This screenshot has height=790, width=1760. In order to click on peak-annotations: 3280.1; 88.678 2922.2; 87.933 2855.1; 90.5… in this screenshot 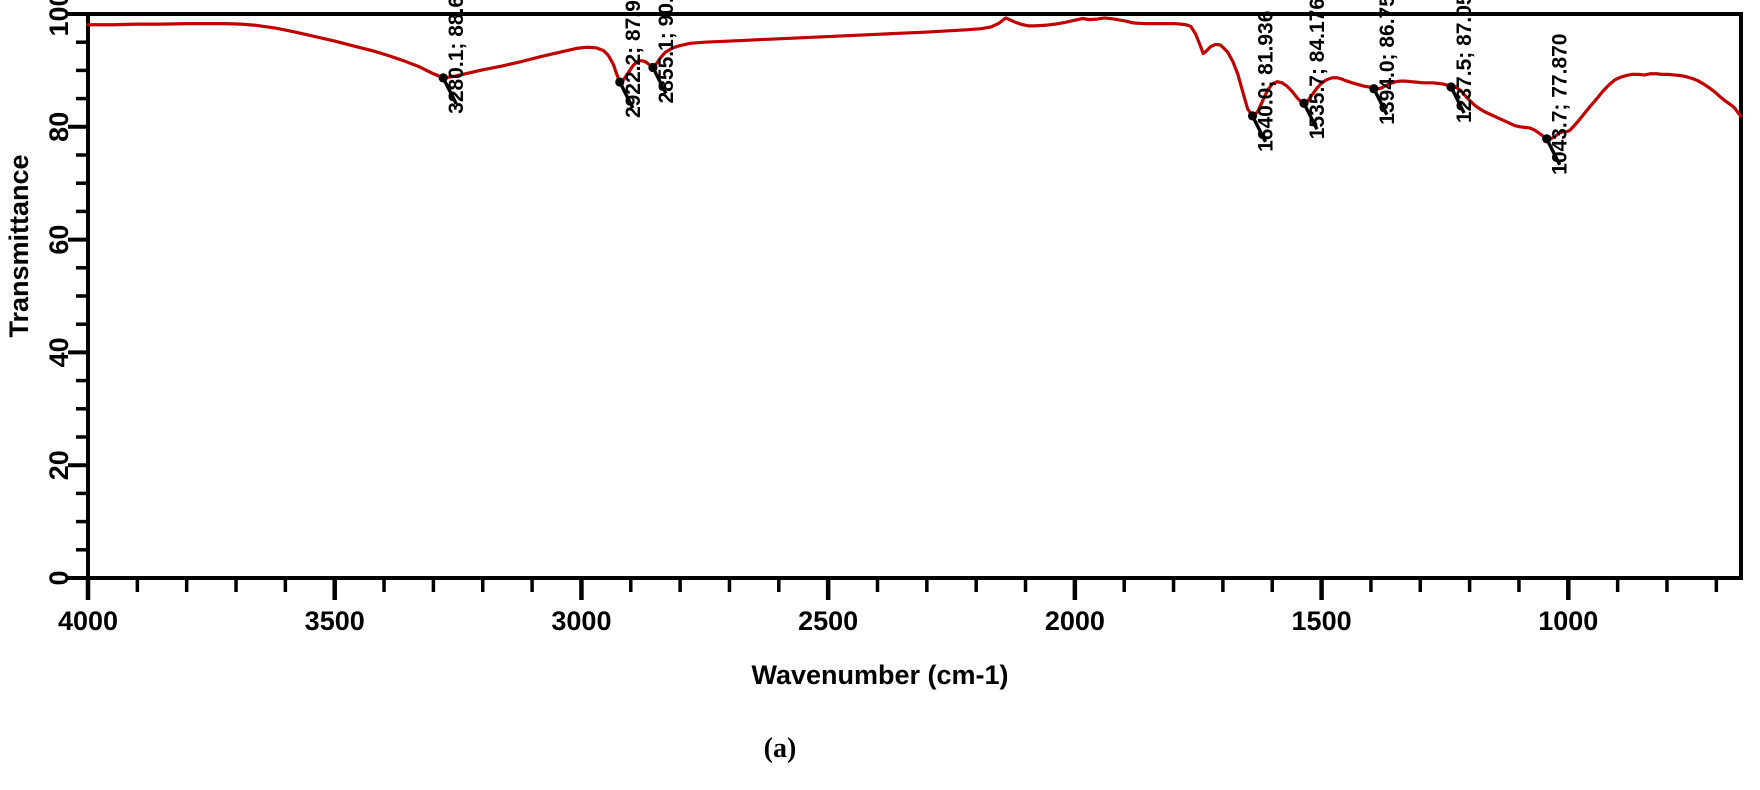, I will do `click(1005, 87)`.